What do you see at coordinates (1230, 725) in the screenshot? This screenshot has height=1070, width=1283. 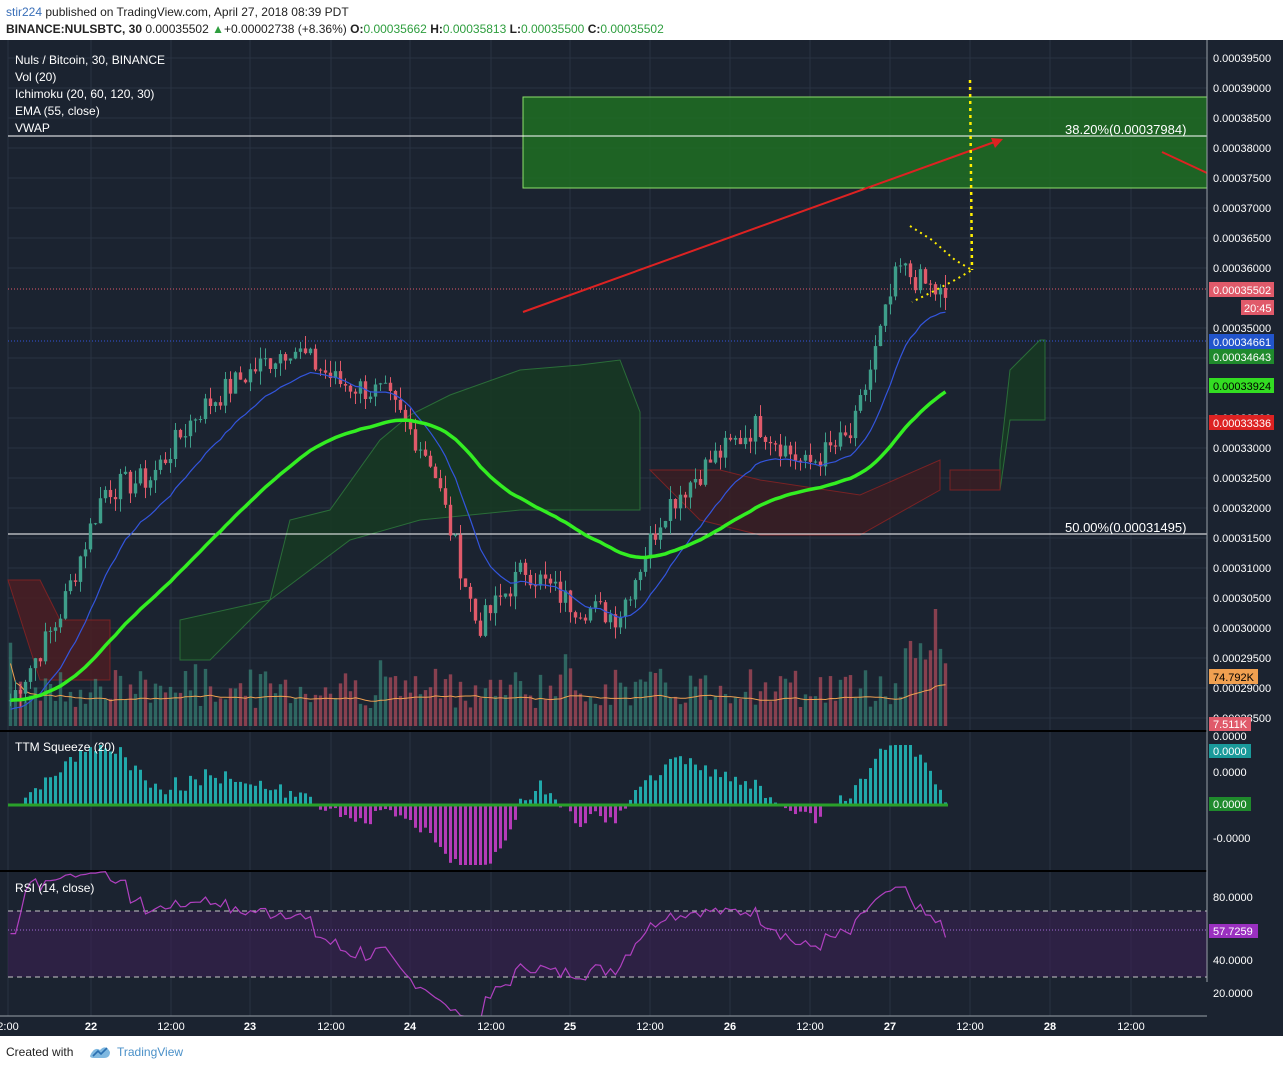 I see `vol-badge-text: 7.511K` at bounding box center [1230, 725].